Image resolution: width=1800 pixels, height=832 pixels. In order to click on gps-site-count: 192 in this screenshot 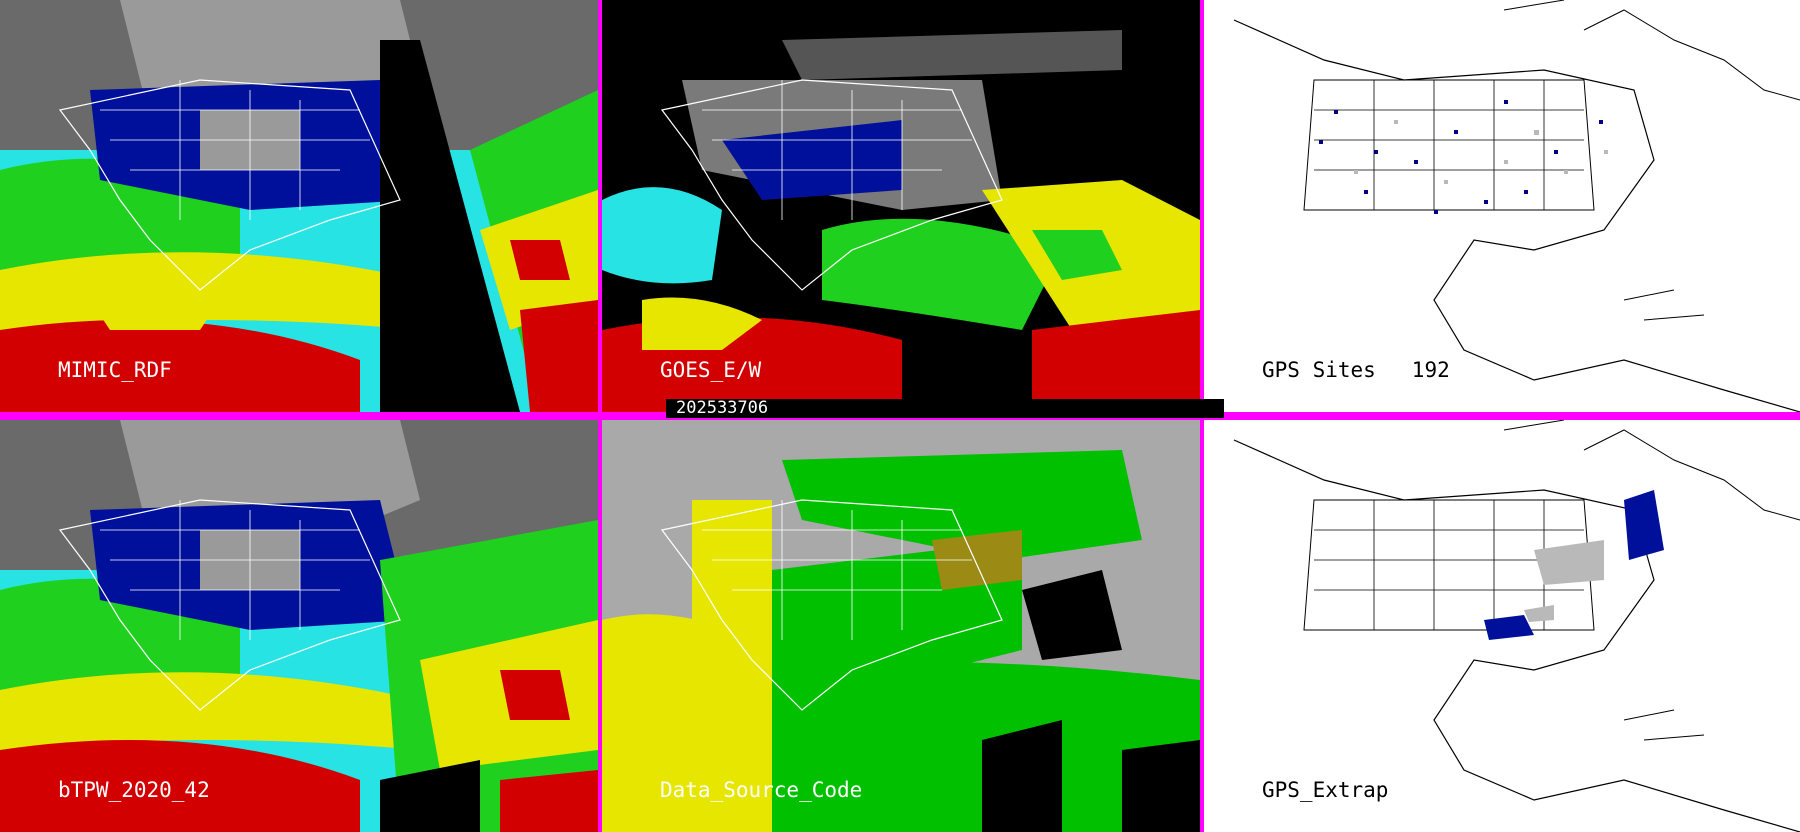, I will do `click(1430, 370)`.